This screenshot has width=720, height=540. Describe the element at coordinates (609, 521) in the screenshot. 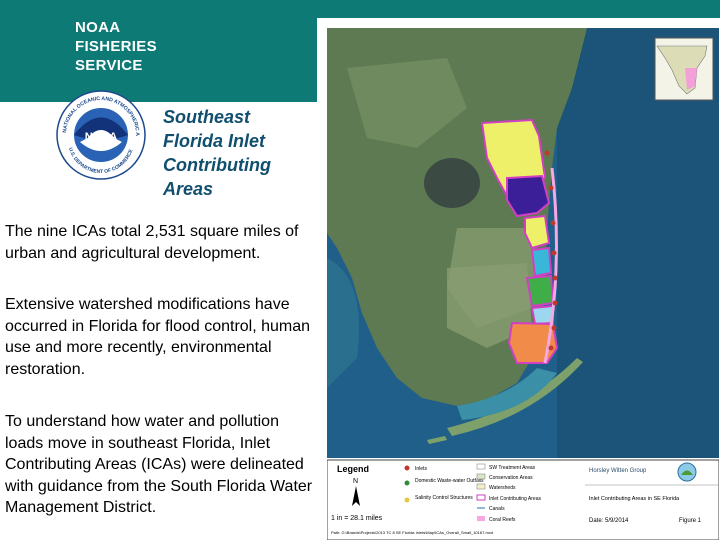

I see `map-date: Date: 5/9/2014` at that location.